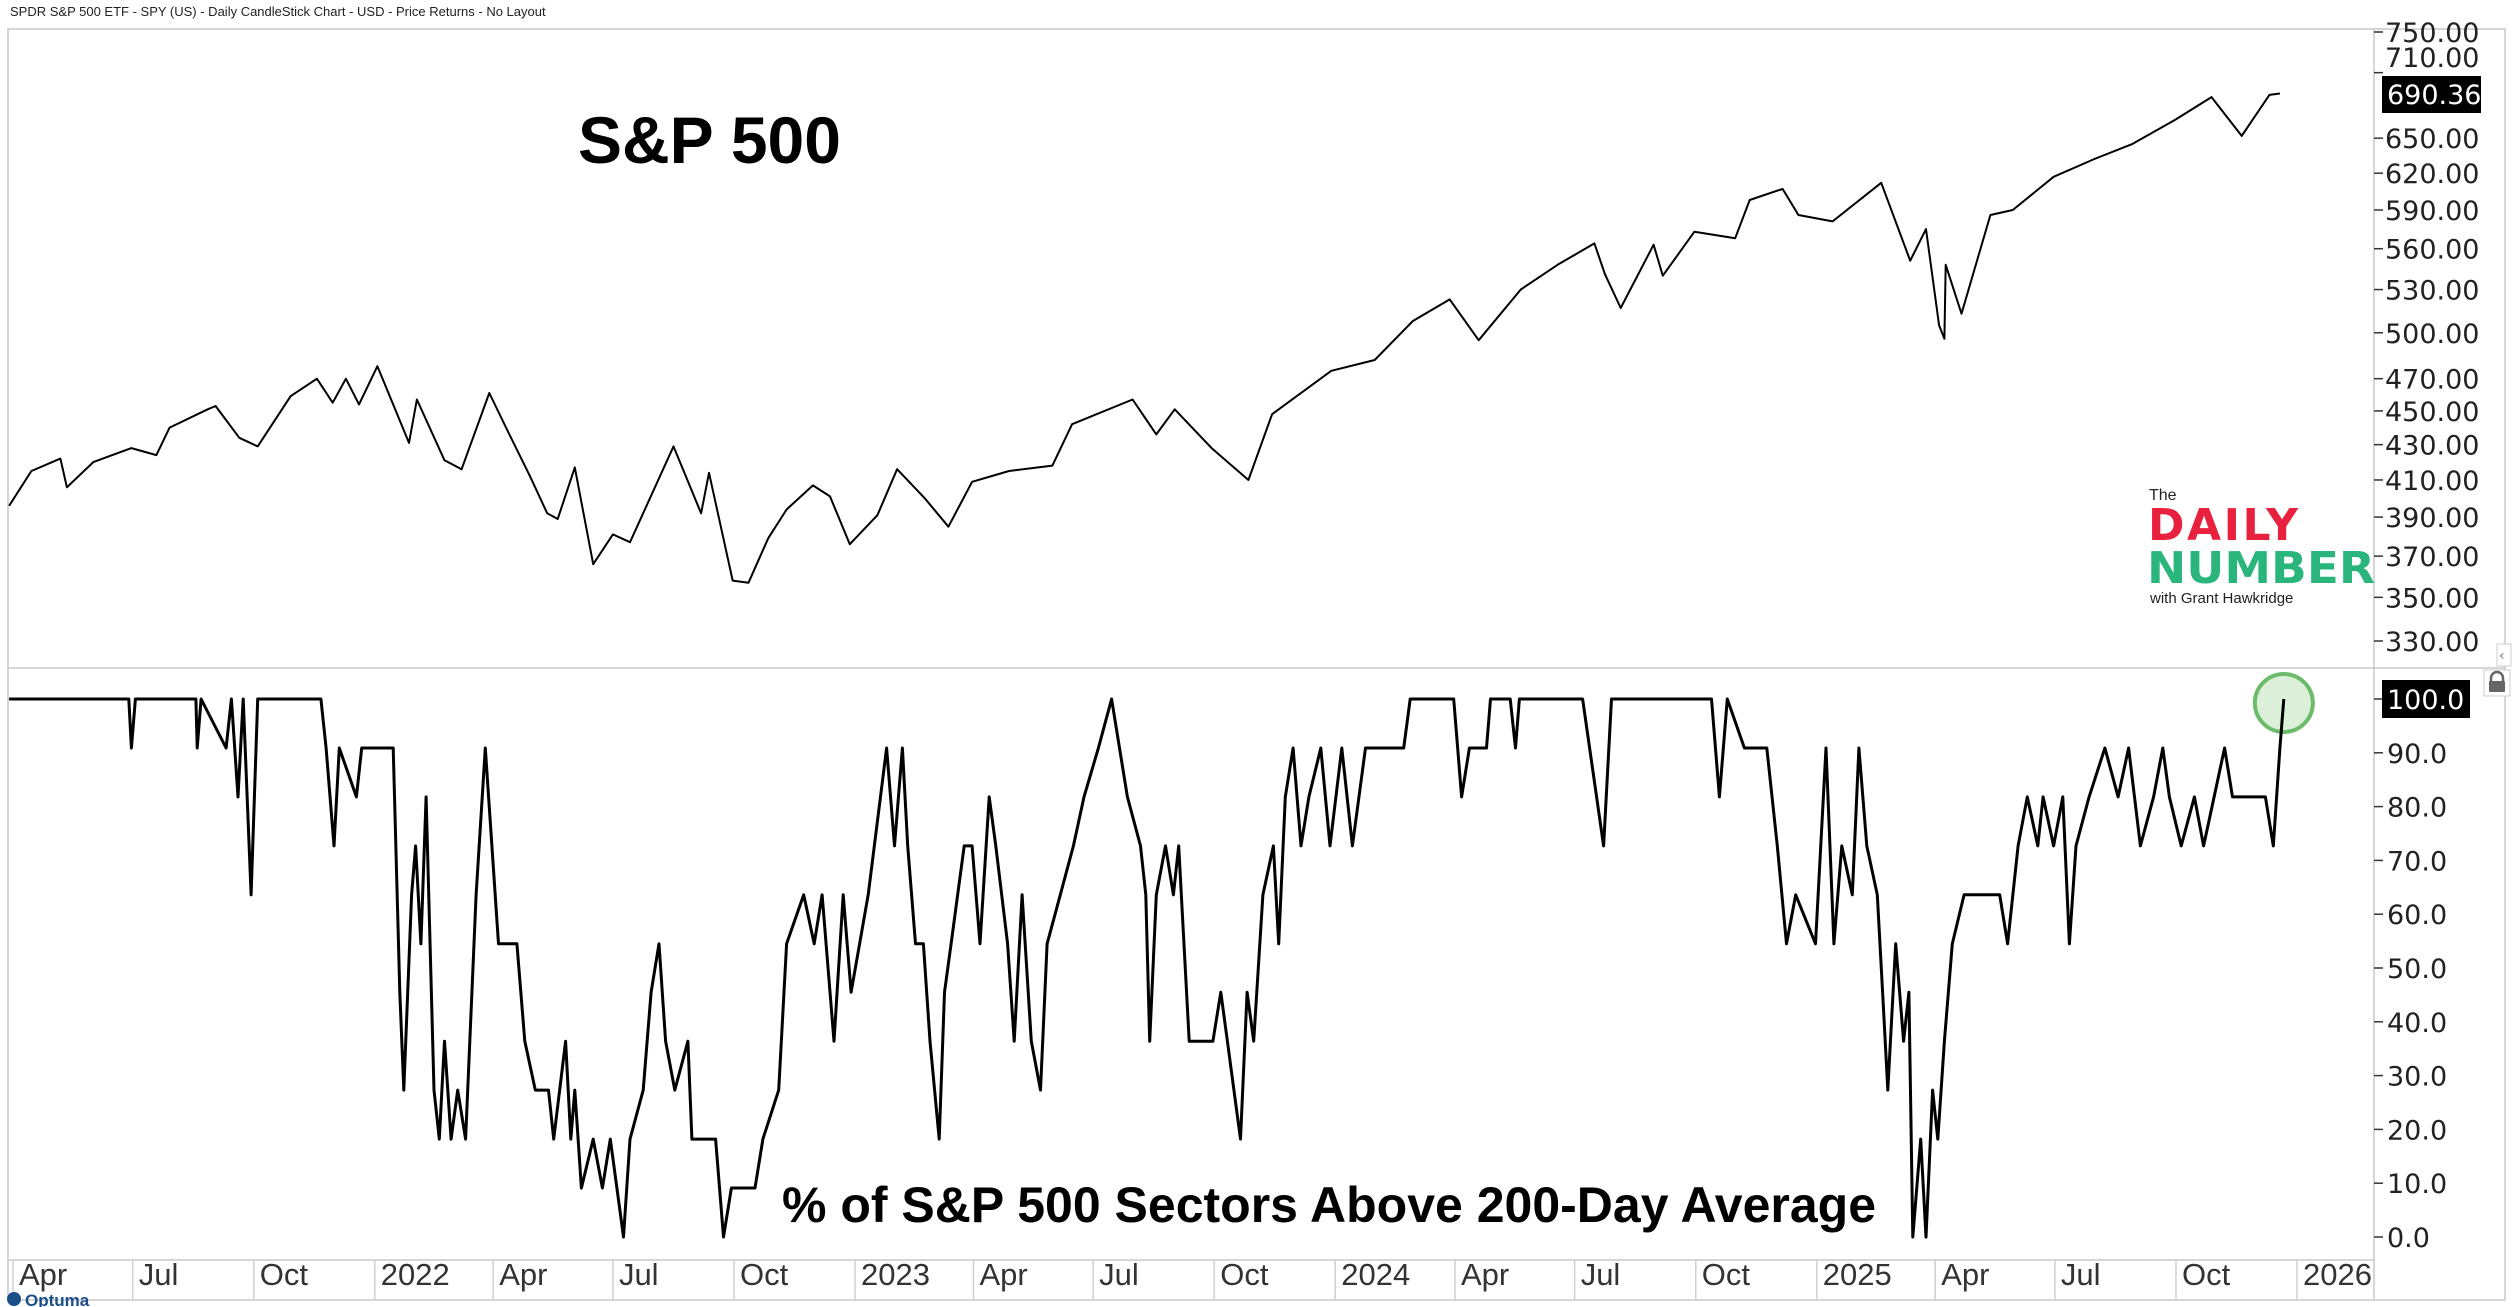 The image size is (2518, 1307). What do you see at coordinates (2432, 58) in the screenshot?
I see `y-tick-label: 710.00` at bounding box center [2432, 58].